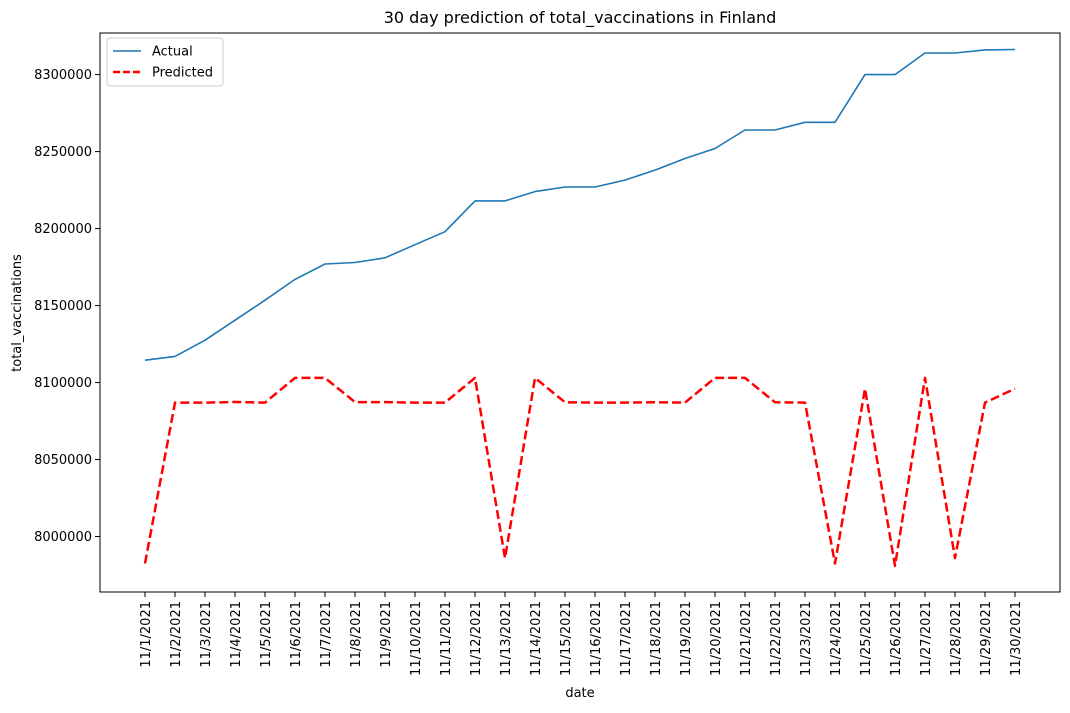 The width and height of the screenshot is (1070, 713). What do you see at coordinates (776, 638) in the screenshot?
I see `x-tick-label: 11/22/2021` at bounding box center [776, 638].